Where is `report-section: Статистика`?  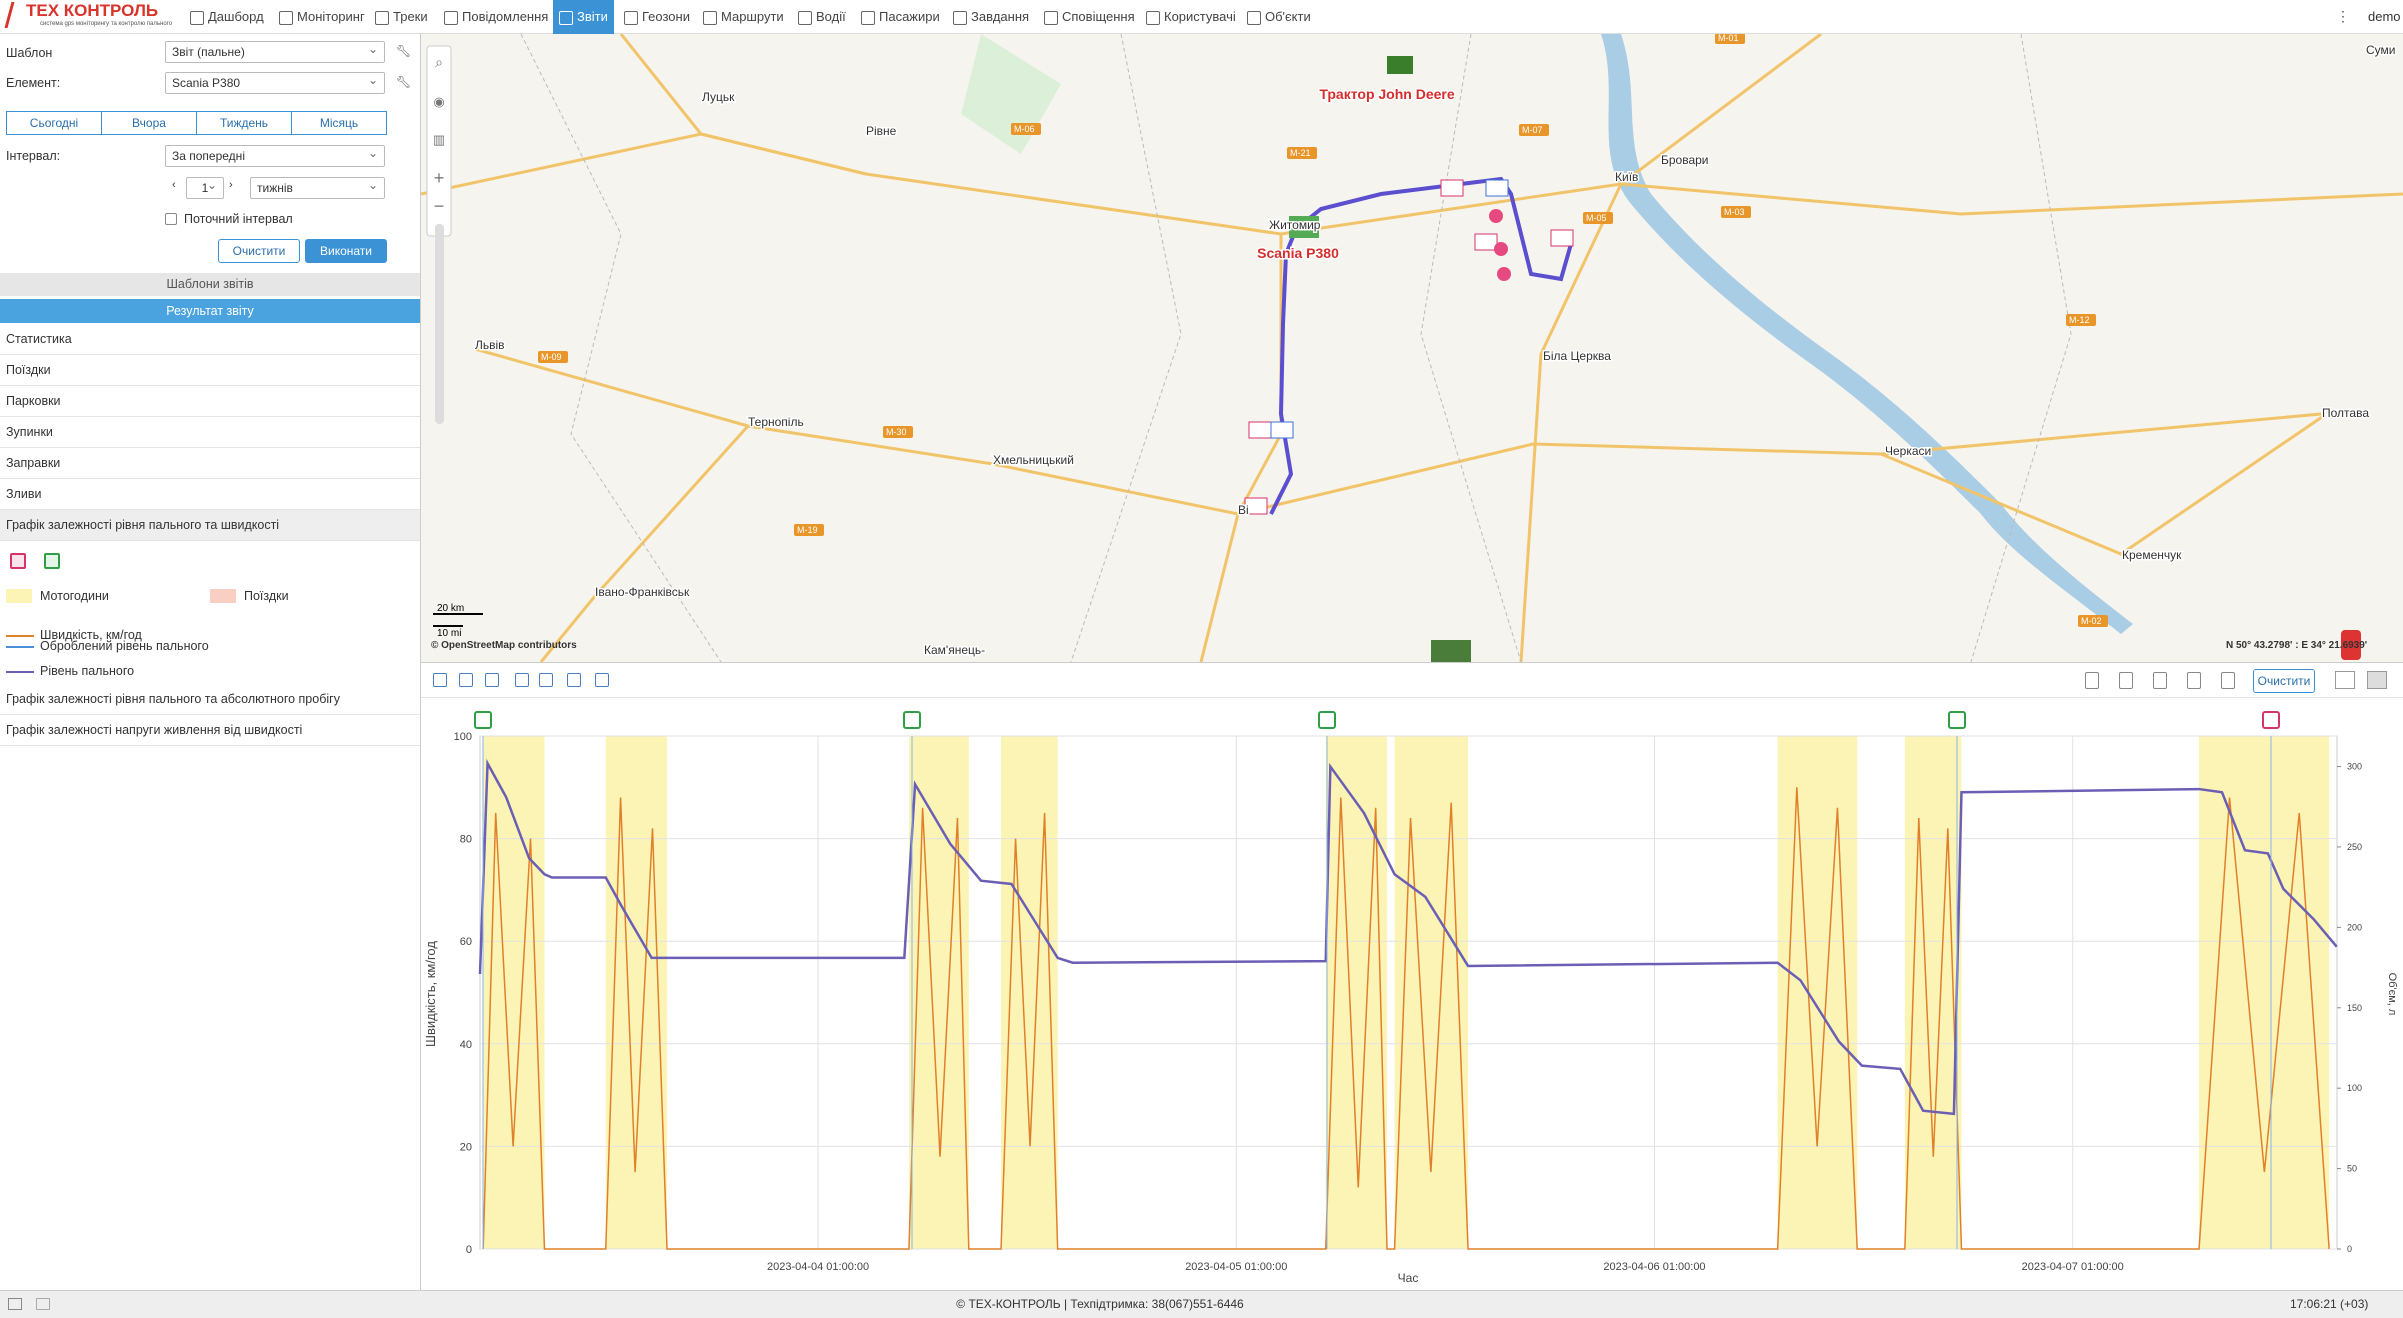 report-section: Статистика is located at coordinates (210, 339).